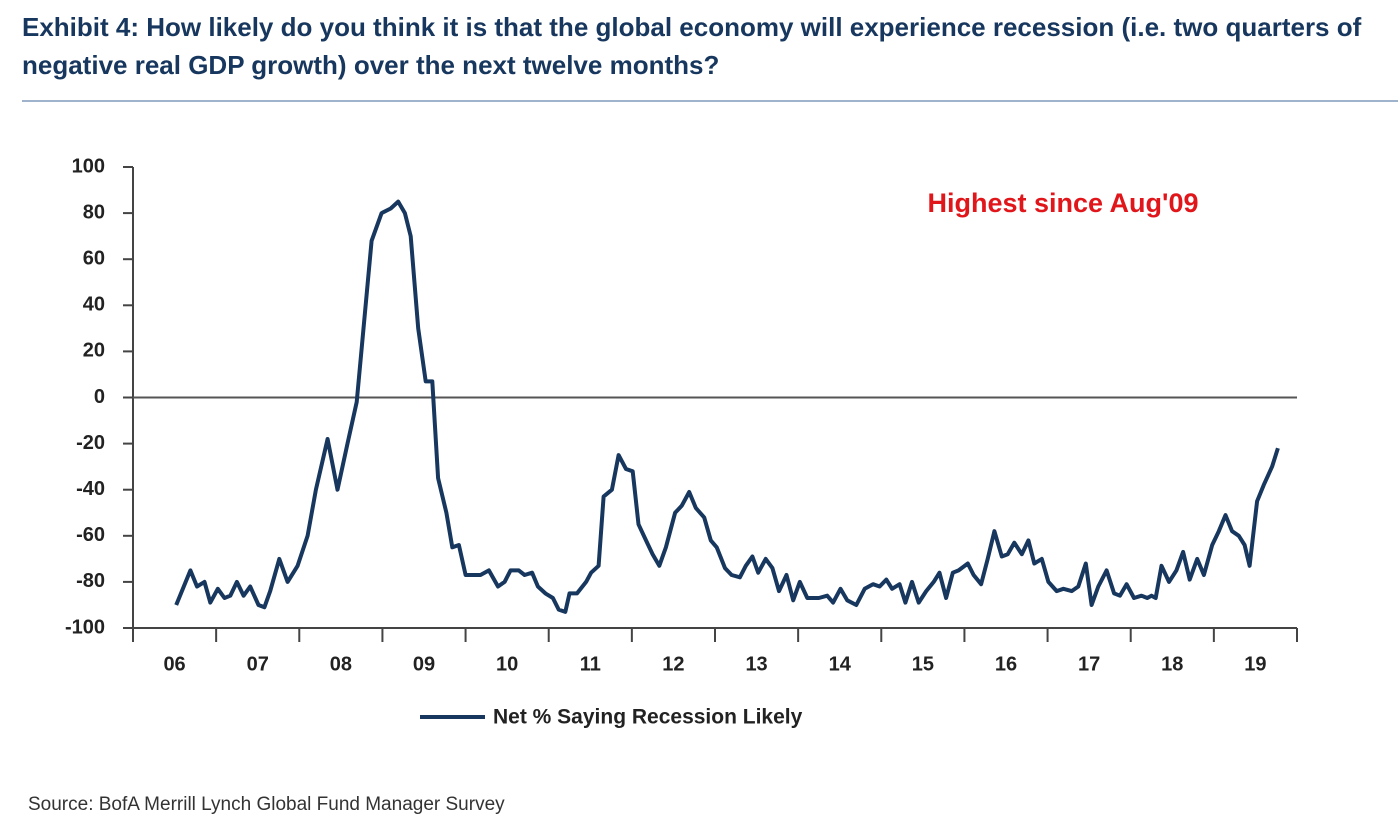  Describe the element at coordinates (90, 489) in the screenshot. I see `y-tick-label: -40` at that location.